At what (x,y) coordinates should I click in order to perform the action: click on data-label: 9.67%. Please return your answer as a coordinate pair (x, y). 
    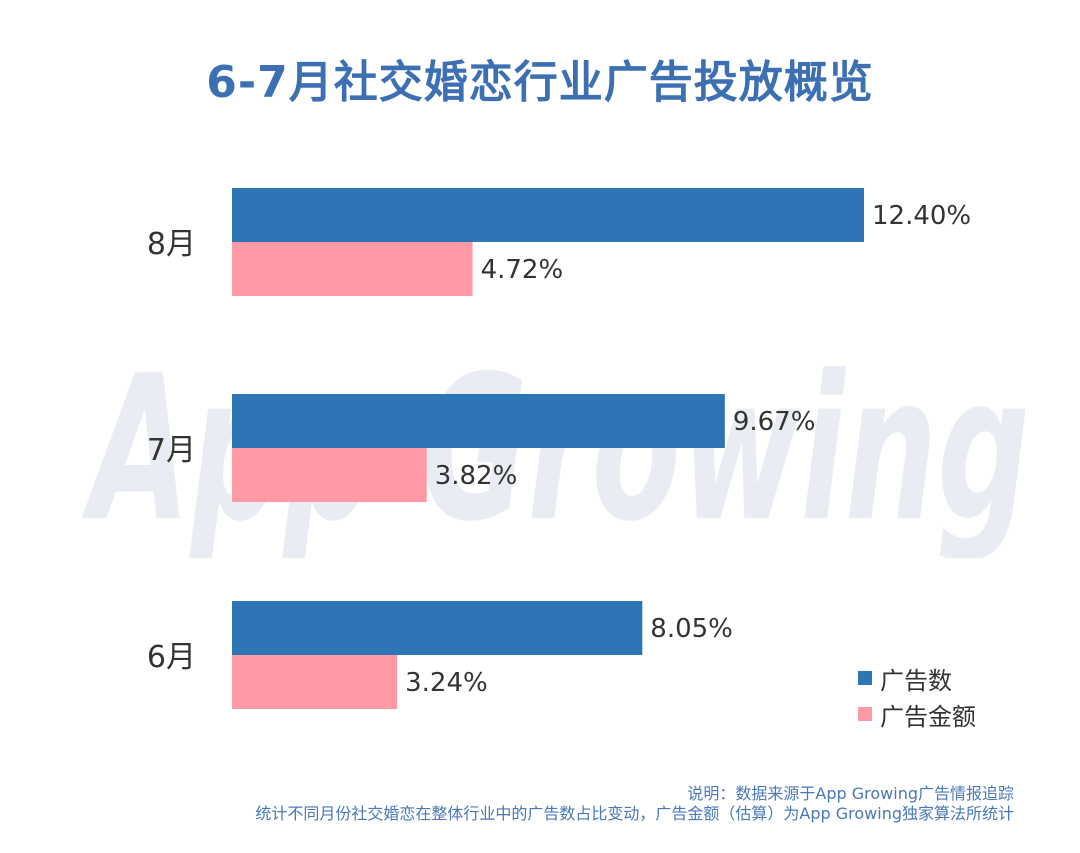
    Looking at the image, I should click on (774, 422).